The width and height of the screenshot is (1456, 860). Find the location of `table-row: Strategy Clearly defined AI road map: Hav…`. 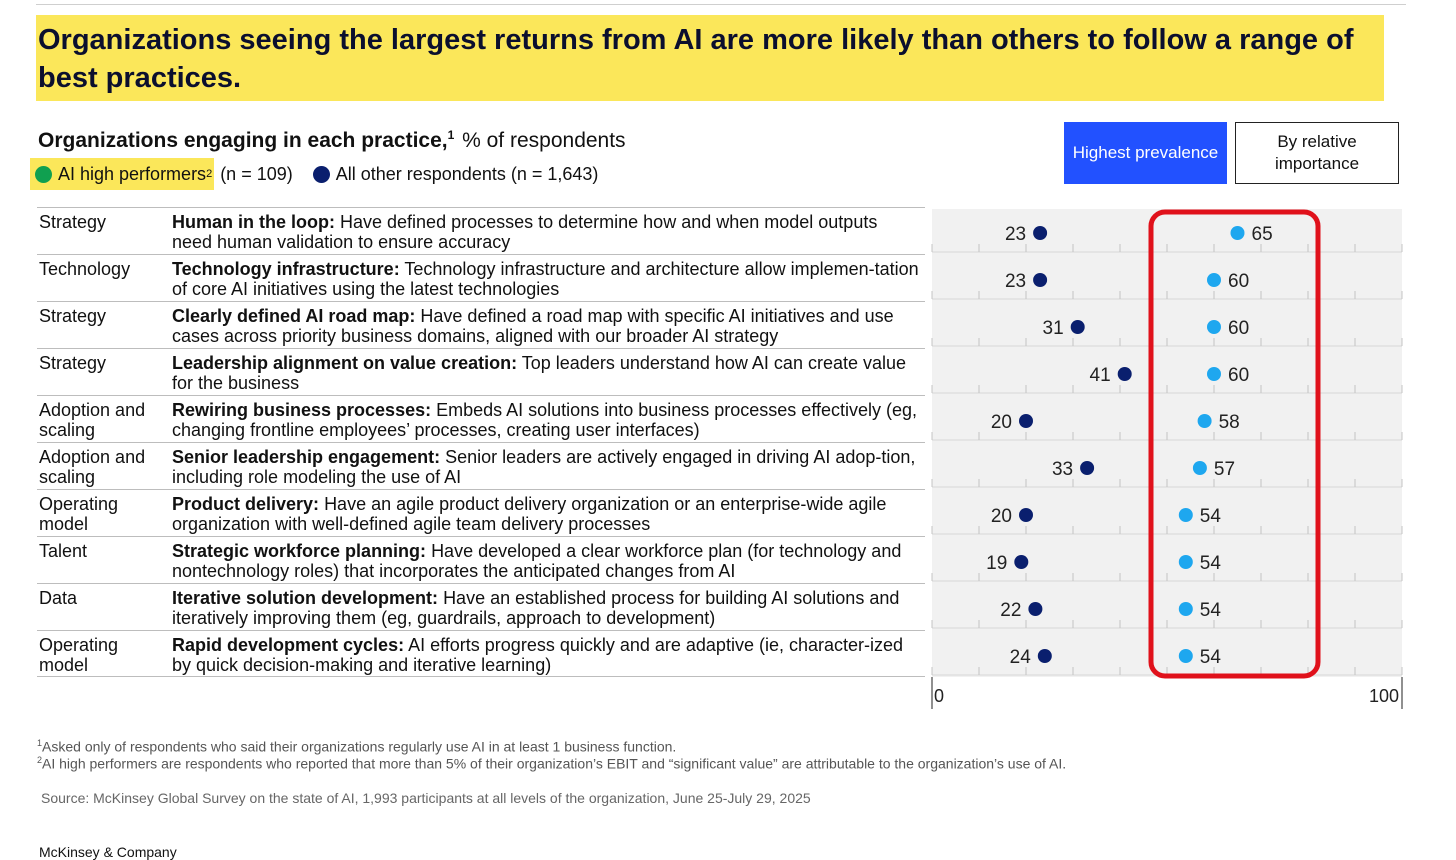

table-row: Strategy Clearly defined AI road map: Hav… is located at coordinates (481, 324).